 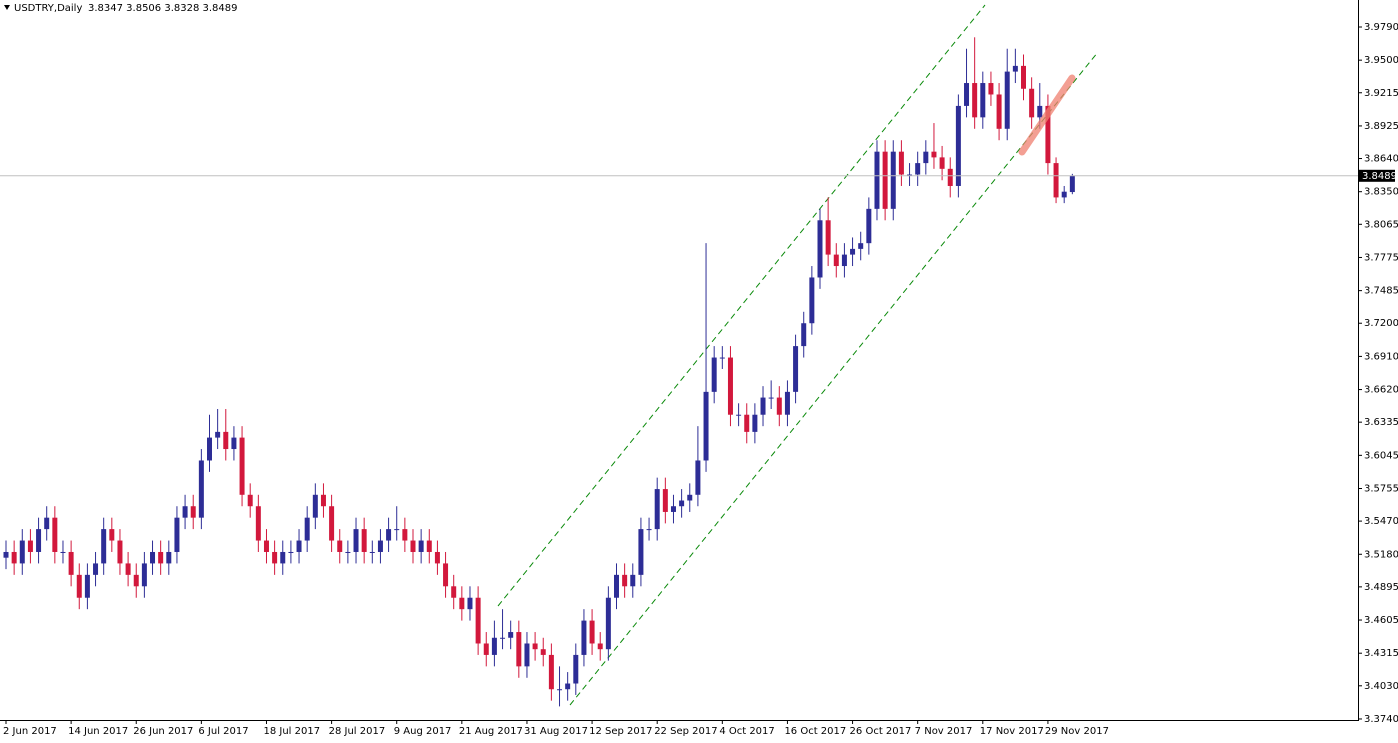 I want to click on chart-title: USDTRY,Daily, so click(x=48, y=8).